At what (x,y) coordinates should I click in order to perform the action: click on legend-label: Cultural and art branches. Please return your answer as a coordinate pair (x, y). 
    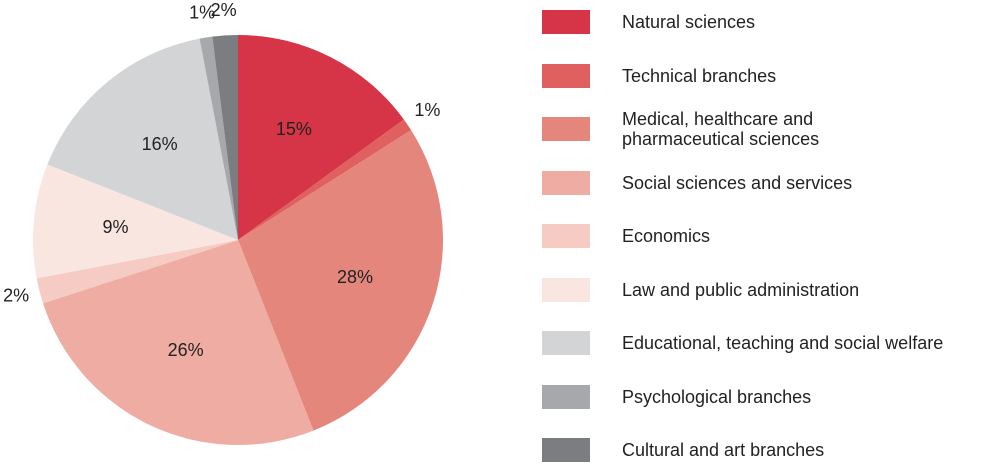
    Looking at the image, I should click on (723, 450).